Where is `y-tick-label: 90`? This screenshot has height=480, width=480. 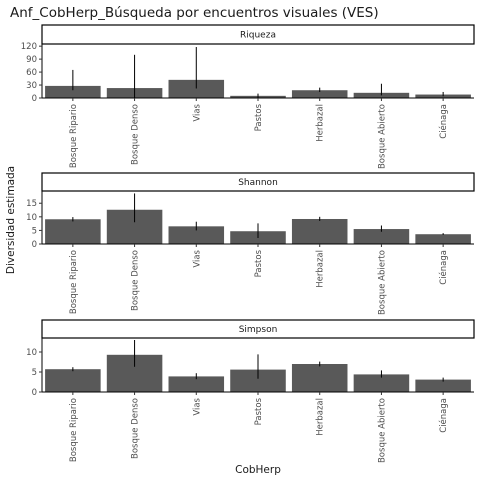
y-tick-label: 90 is located at coordinates (31, 60).